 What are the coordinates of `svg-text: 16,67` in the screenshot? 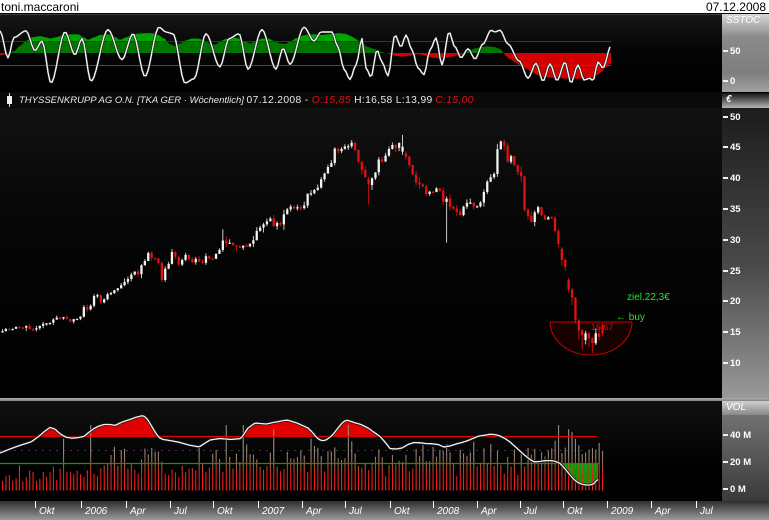 It's located at (602, 327).